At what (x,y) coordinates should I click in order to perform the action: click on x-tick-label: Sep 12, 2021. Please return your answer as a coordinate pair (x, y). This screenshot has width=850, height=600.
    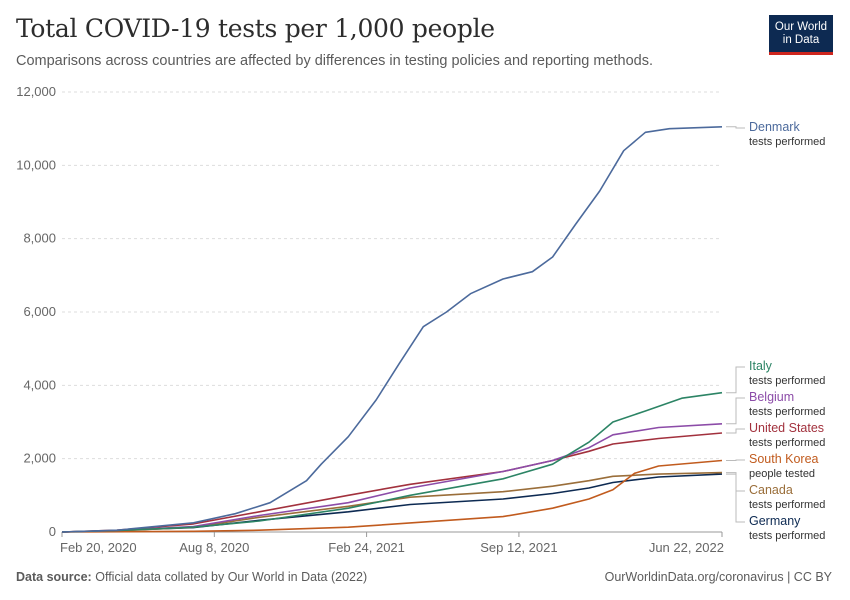
    Looking at the image, I should click on (518, 547).